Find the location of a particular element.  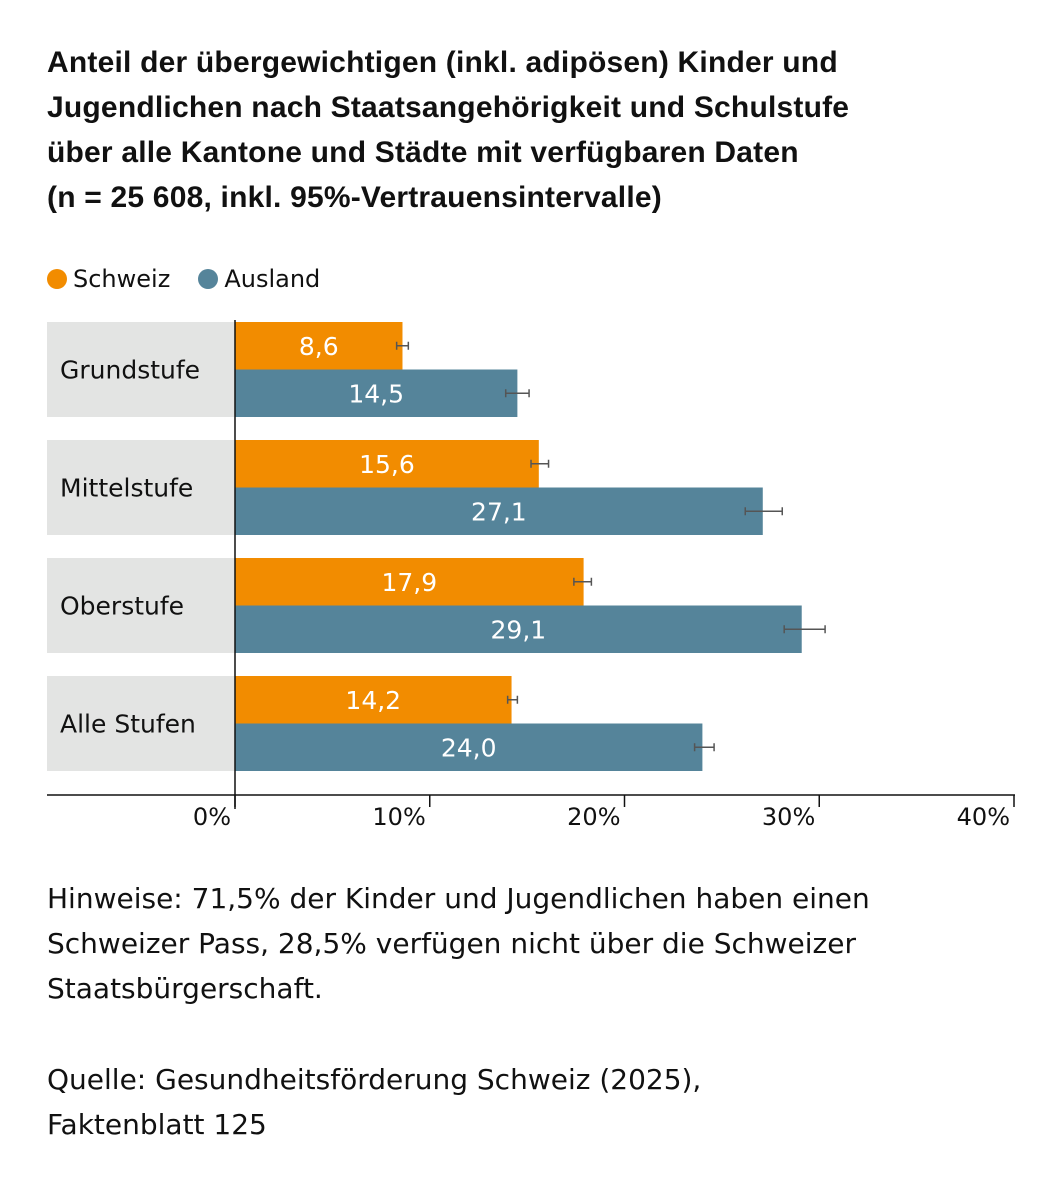

notes-line-3: Staatsbürgerschaft. is located at coordinates (185, 988).